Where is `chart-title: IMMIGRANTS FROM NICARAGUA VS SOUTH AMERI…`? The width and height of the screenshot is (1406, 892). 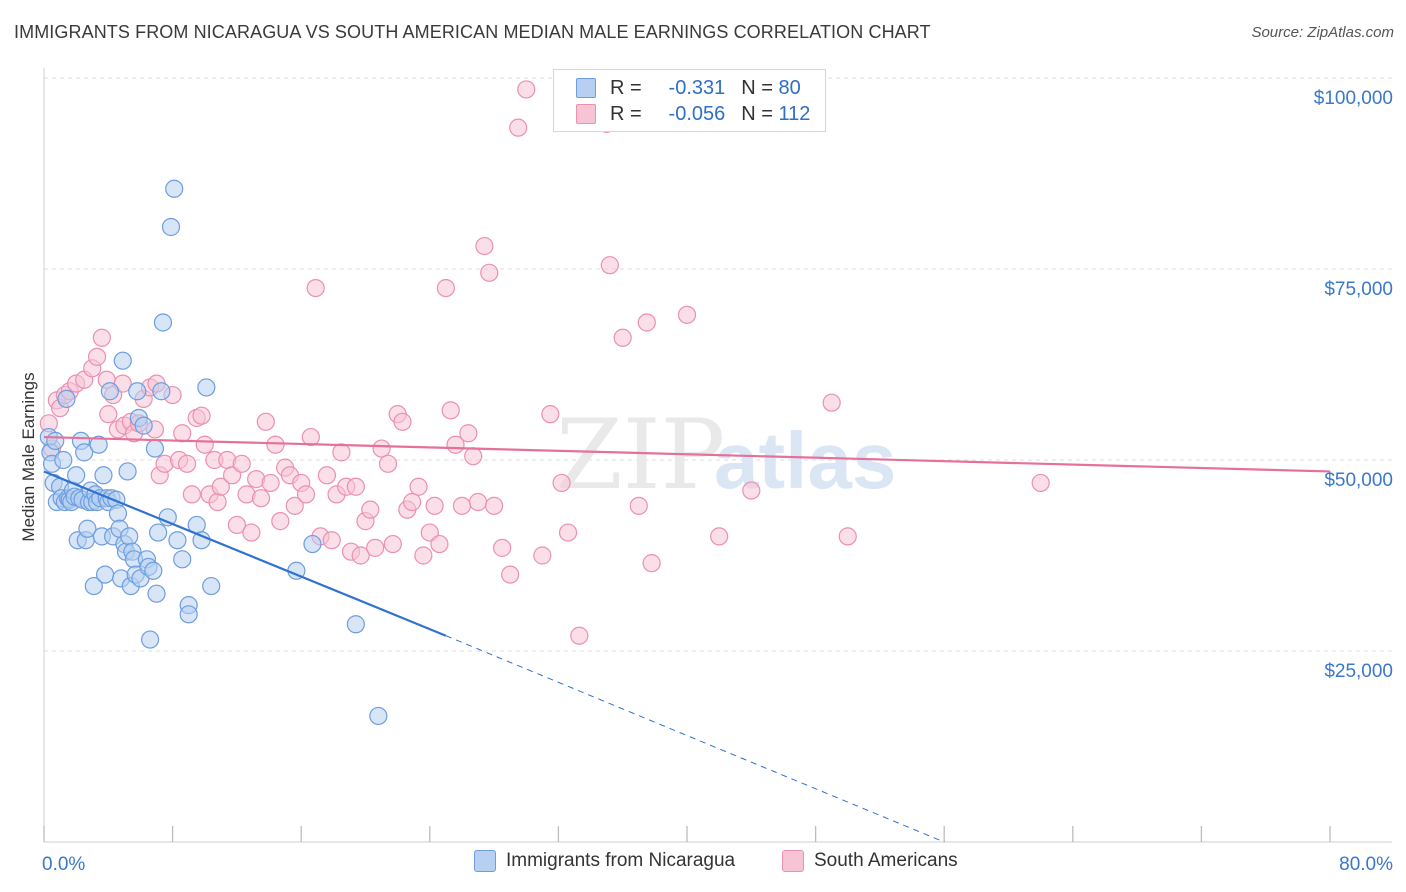
chart-title: IMMIGRANTS FROM NICARAGUA VS SOUTH AMERI… is located at coordinates (472, 32).